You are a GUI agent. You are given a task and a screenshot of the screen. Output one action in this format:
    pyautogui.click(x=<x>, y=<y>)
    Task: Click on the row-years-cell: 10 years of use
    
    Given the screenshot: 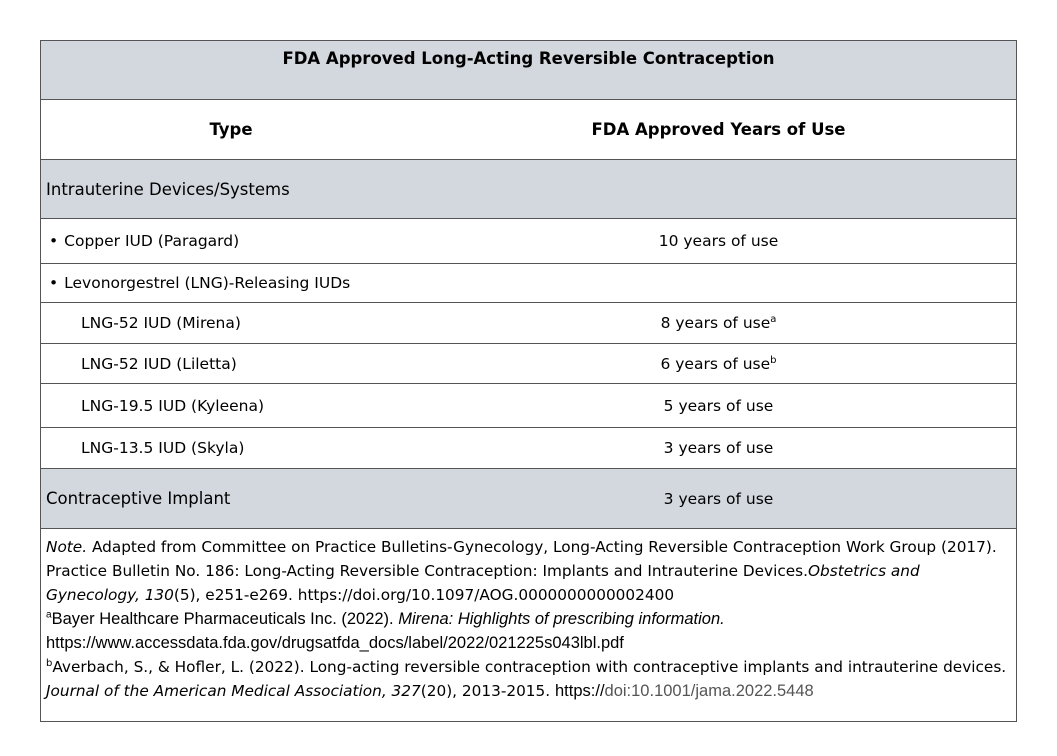 What is the action you would take?
    pyautogui.click(x=718, y=241)
    